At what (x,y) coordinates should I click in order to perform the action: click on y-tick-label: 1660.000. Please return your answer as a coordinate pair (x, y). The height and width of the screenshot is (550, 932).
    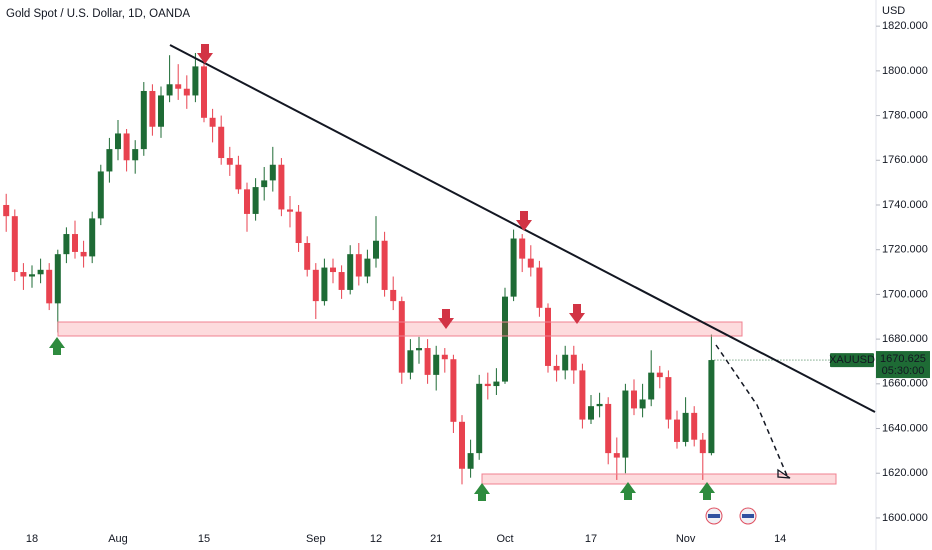
    Looking at the image, I should click on (905, 384).